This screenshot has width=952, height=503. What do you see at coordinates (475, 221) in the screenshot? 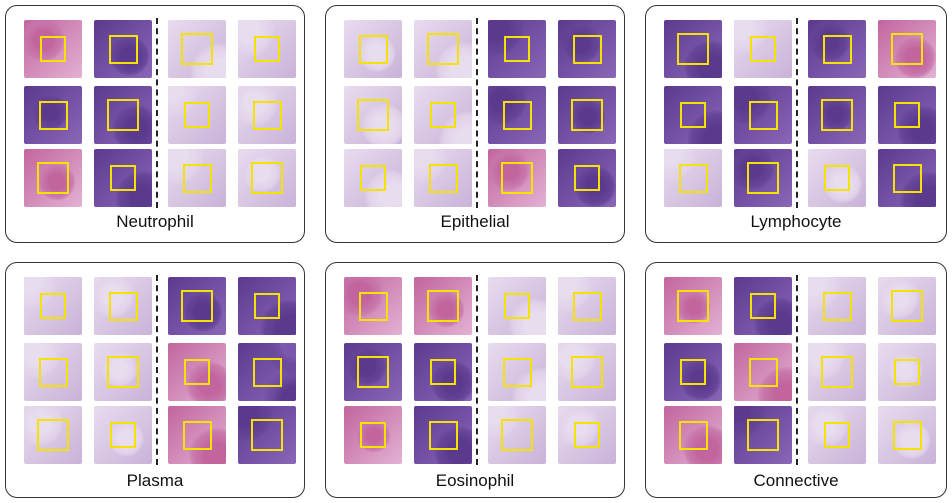
I see `panel-label: Epithelial` at bounding box center [475, 221].